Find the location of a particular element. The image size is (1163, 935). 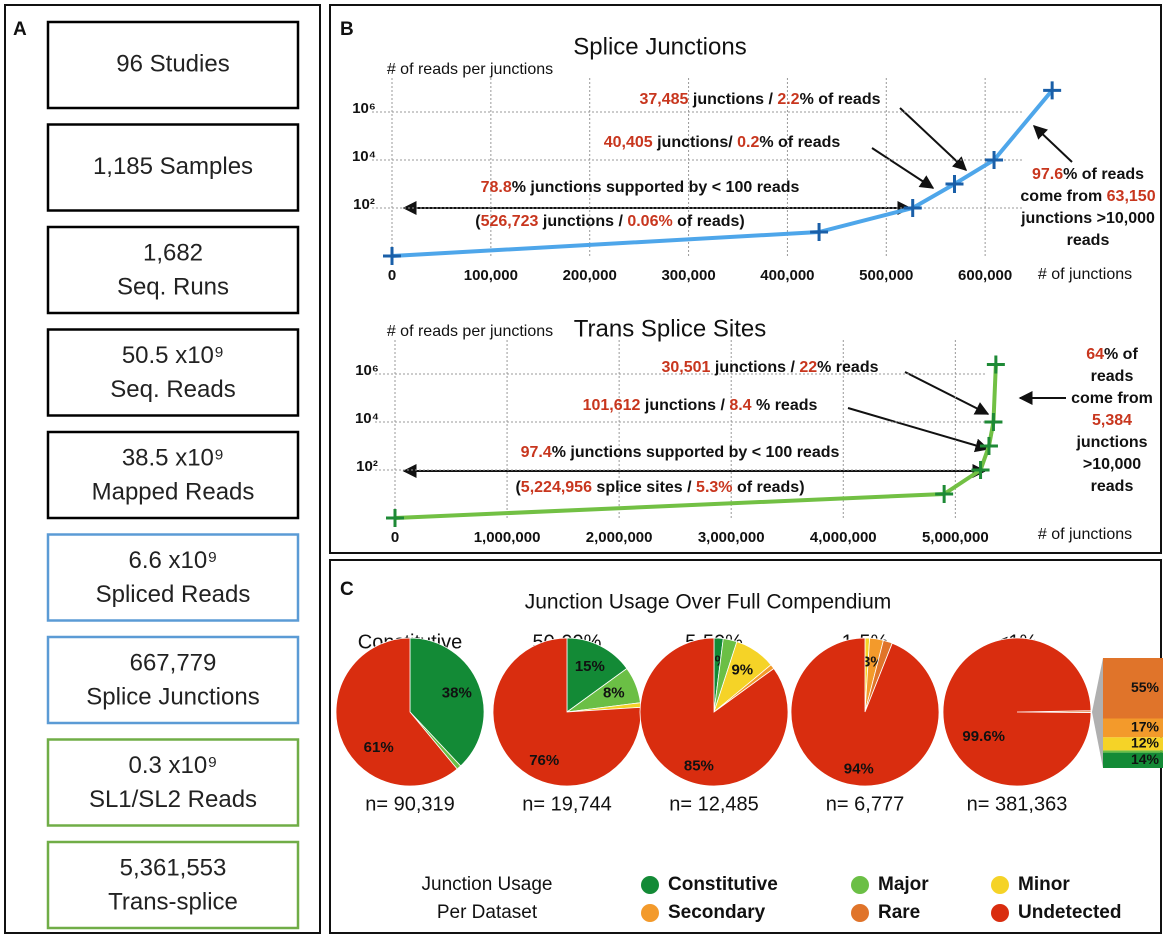

annotation: junctions >10,000 is located at coordinates (1087, 218).